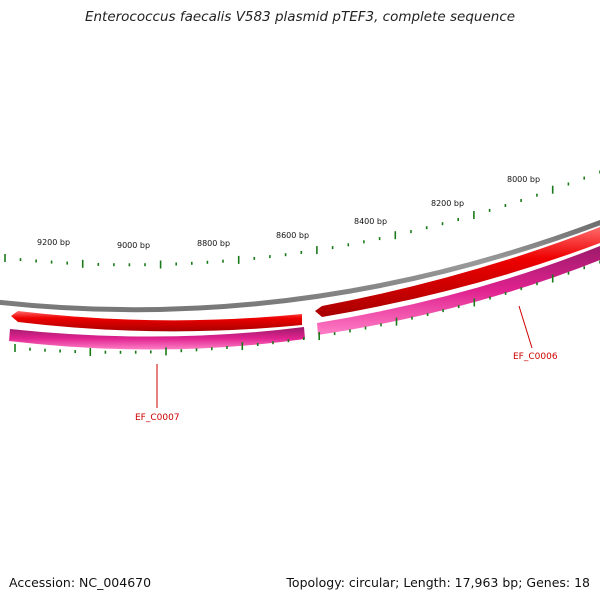 The image size is (600, 600). Describe the element at coordinates (157, 418) in the screenshot. I see `gene-label-ef-c0007: EF_C0007` at that location.